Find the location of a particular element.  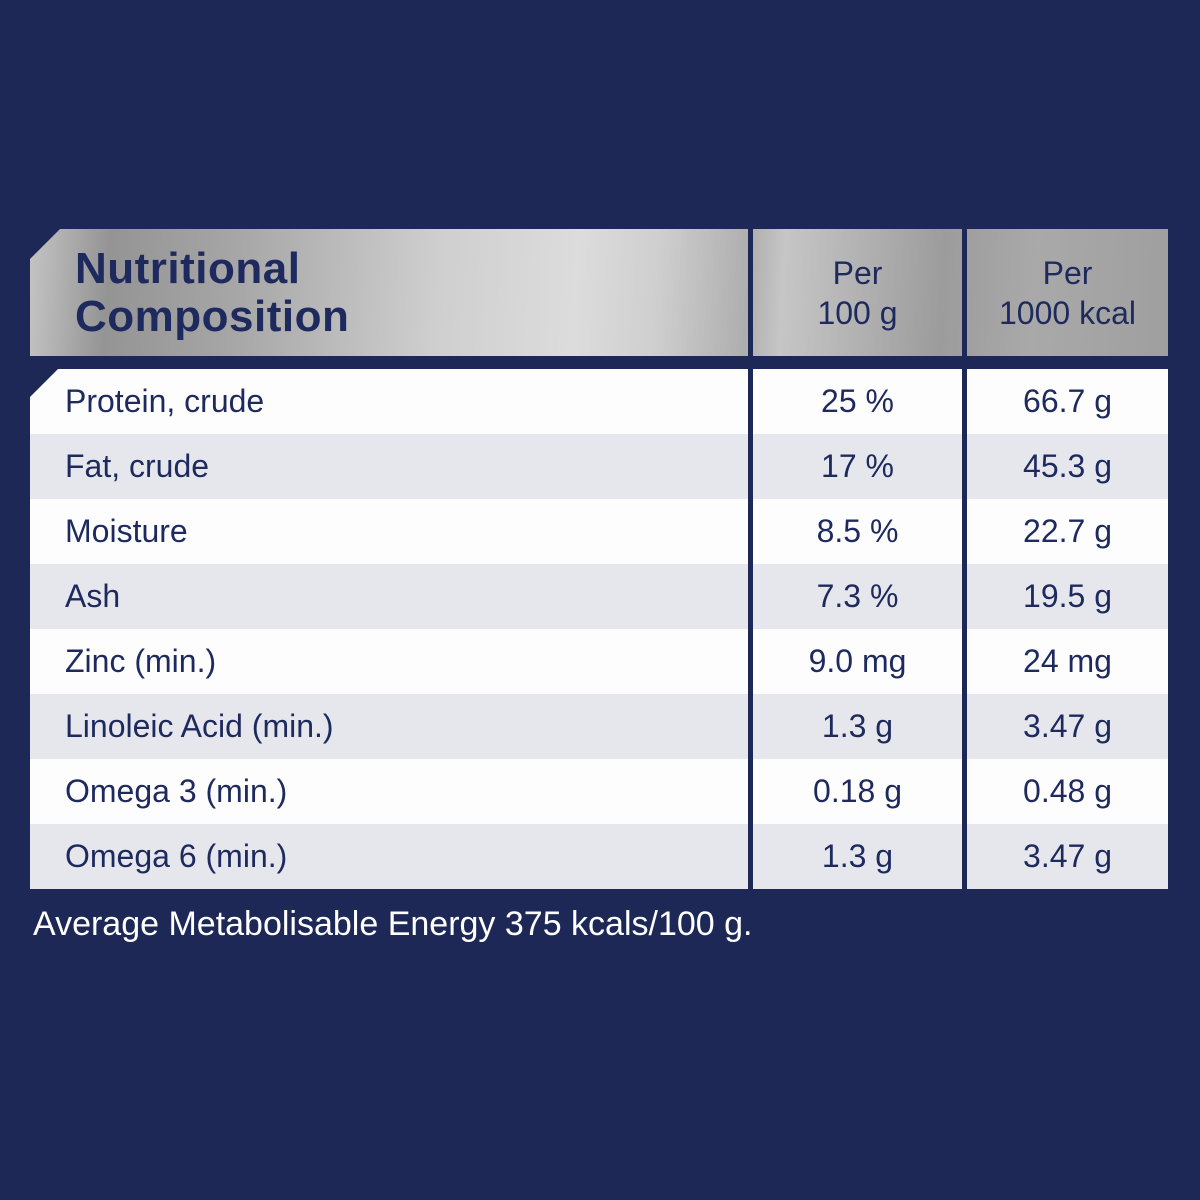

table-row-protein: Protein, crude 25 % 66.7 g is located at coordinates (599, 401).